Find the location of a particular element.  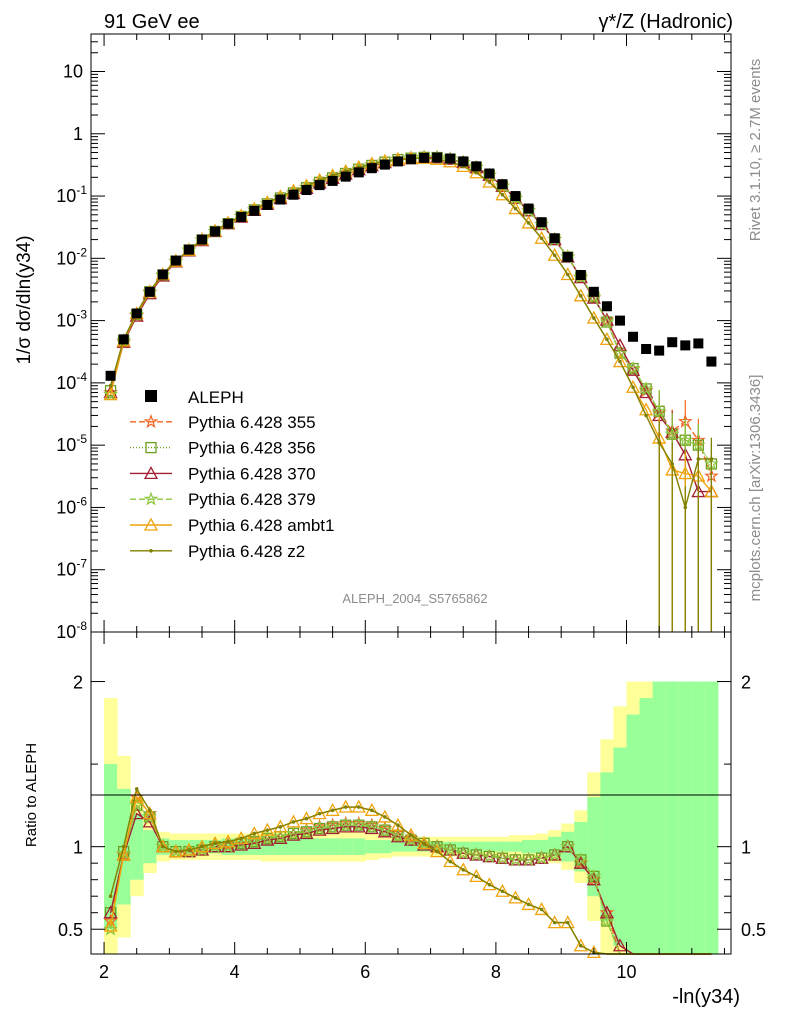

analysis-watermark: ALEPH_2004_S5765862 is located at coordinates (414, 598).